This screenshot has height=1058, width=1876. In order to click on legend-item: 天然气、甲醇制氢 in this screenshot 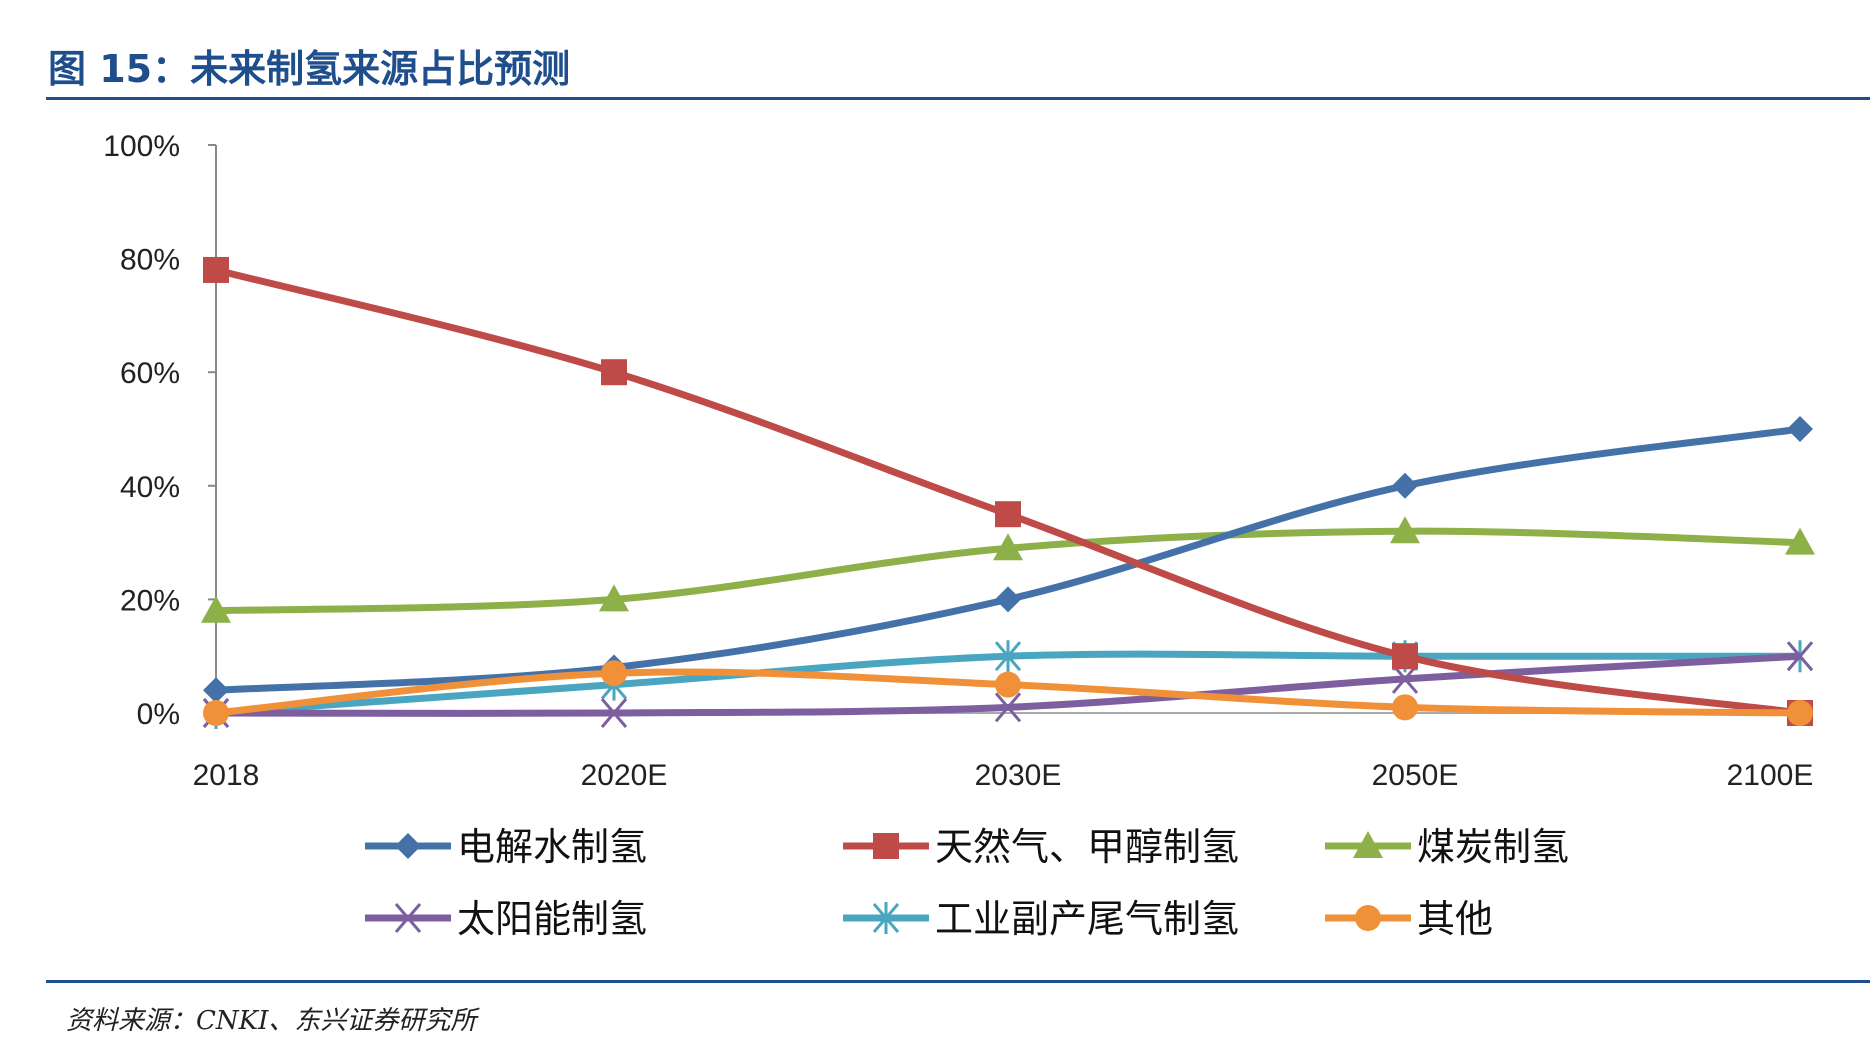, I will do `click(1041, 847)`.